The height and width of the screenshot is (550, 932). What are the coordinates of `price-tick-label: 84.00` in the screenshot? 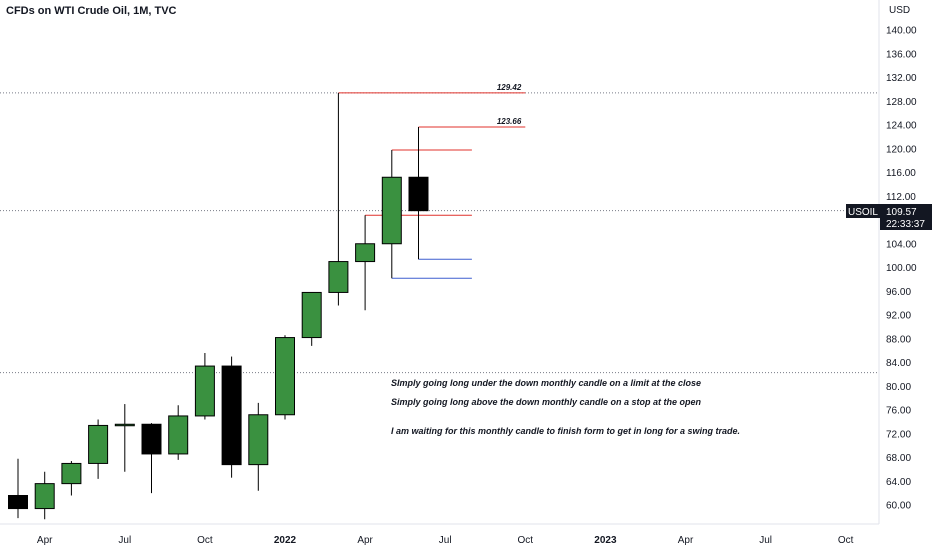 It's located at (898, 363).